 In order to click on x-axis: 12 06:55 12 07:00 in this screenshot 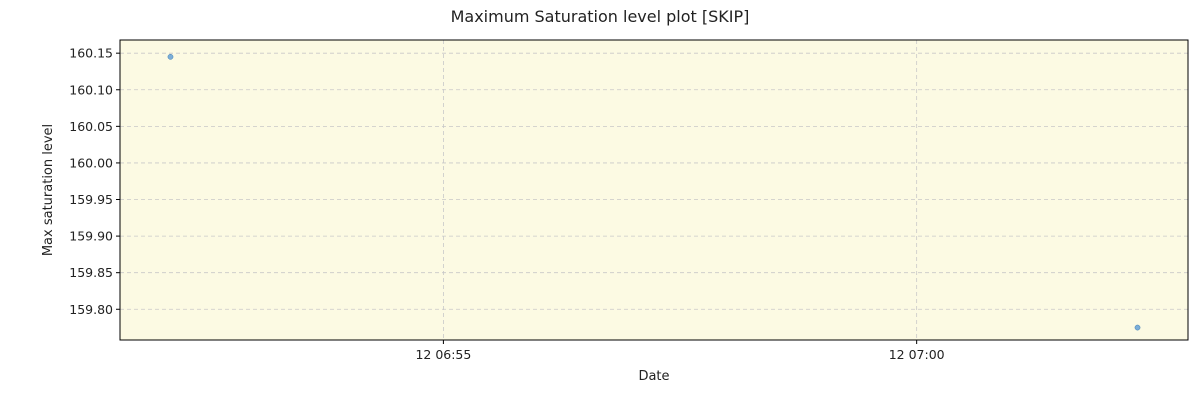, I will do `click(680, 351)`.